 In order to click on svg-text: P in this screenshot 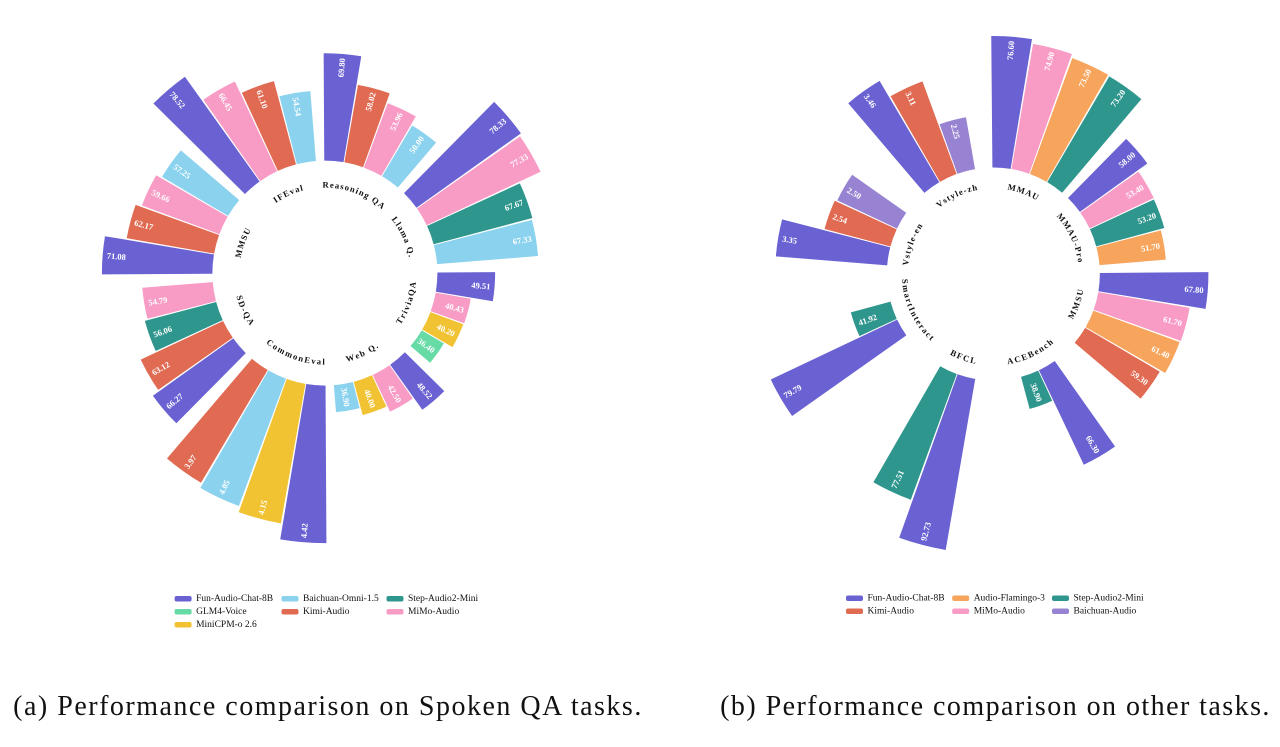, I will do `click(1078, 249)`.